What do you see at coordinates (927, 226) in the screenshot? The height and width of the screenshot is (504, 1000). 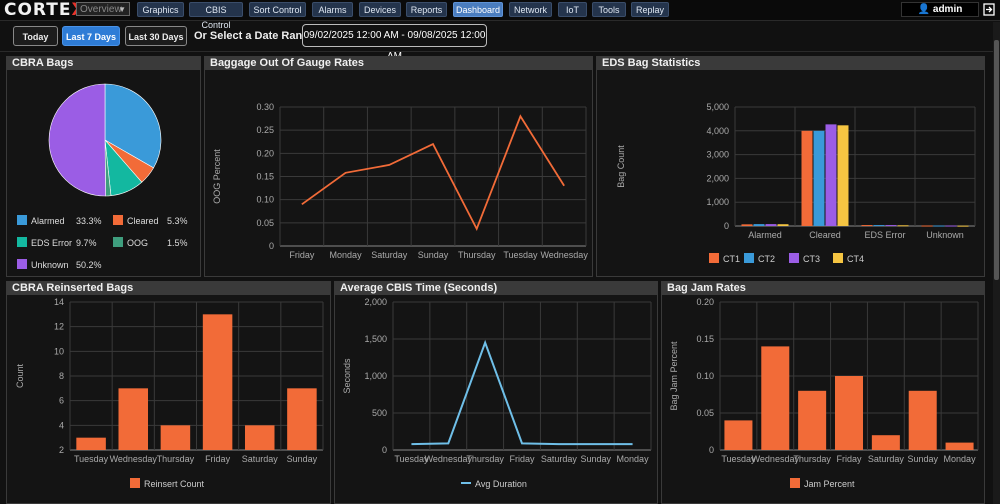 I see `bar-ct1-unknown` at bounding box center [927, 226].